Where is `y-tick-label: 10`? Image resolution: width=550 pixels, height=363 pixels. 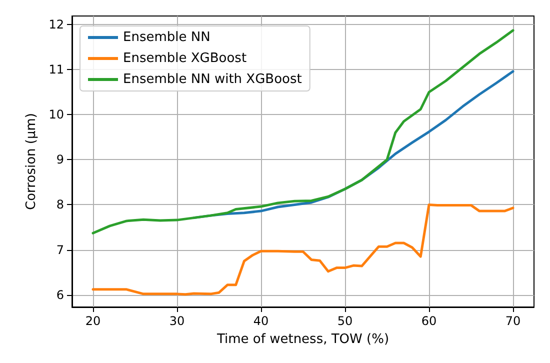 y-tick-label: 10 is located at coordinates (56, 115).